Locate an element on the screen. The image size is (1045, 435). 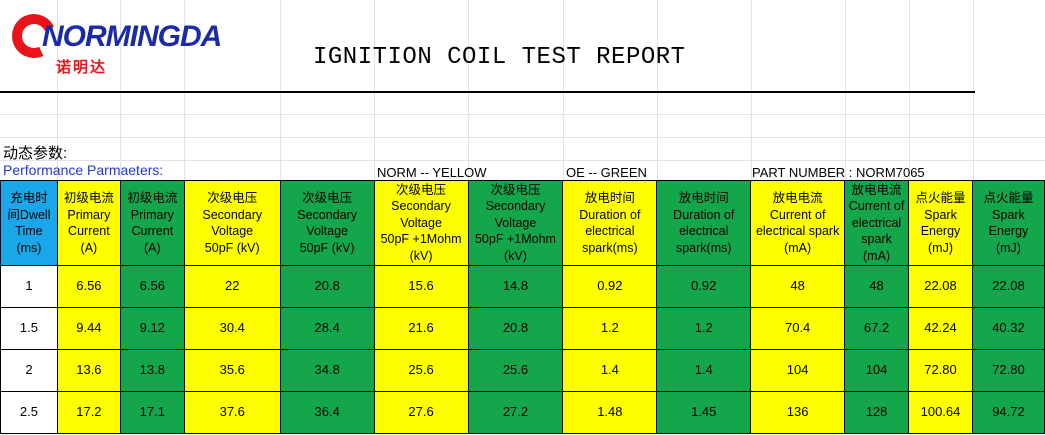
table-cell: 1.45 is located at coordinates (704, 412).